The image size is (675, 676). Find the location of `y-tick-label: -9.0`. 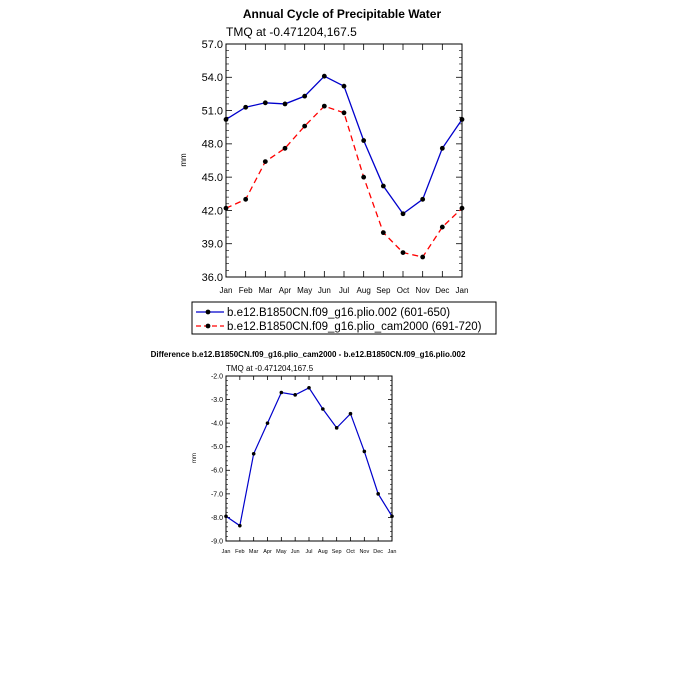

y-tick-label: -9.0 is located at coordinates (217, 541).